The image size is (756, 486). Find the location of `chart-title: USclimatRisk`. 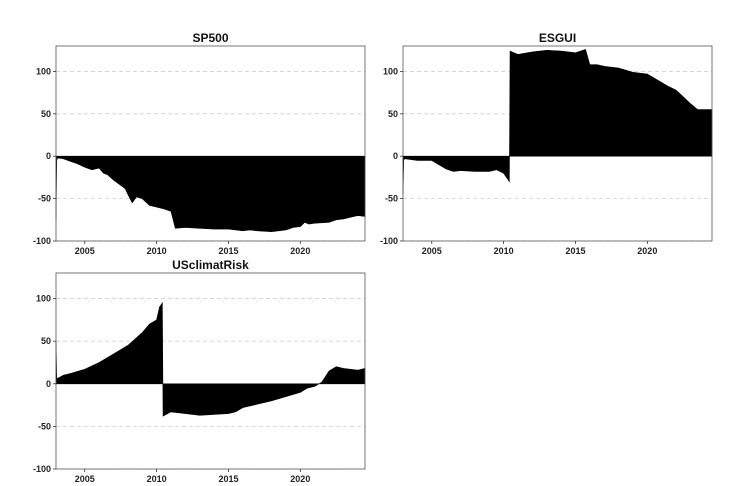

chart-title: USclimatRisk is located at coordinates (210, 265).